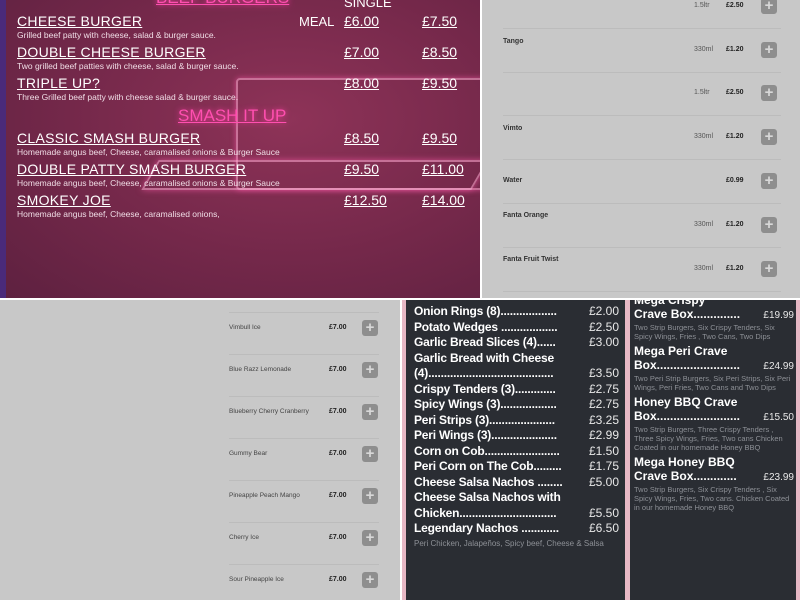  What do you see at coordinates (531, 259) in the screenshot?
I see `drink-name: Fanta Fruit Twist` at bounding box center [531, 259].